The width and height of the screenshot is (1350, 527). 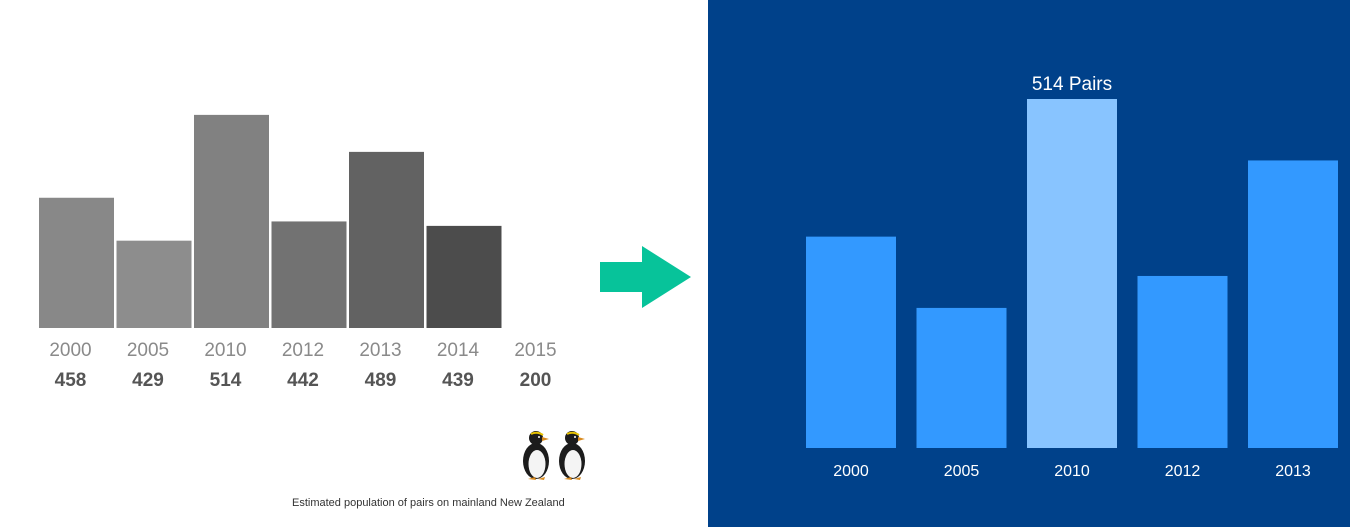 I want to click on before-year-label: 2012, so click(x=303, y=350).